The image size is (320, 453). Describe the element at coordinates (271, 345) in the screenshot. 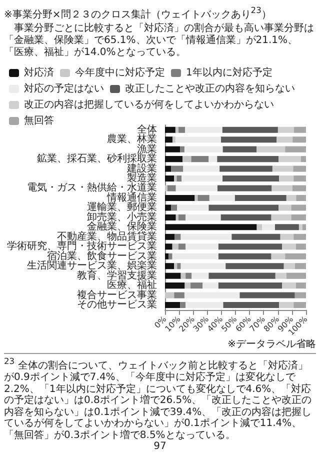

I see `text: ※データラベル省略` at that location.